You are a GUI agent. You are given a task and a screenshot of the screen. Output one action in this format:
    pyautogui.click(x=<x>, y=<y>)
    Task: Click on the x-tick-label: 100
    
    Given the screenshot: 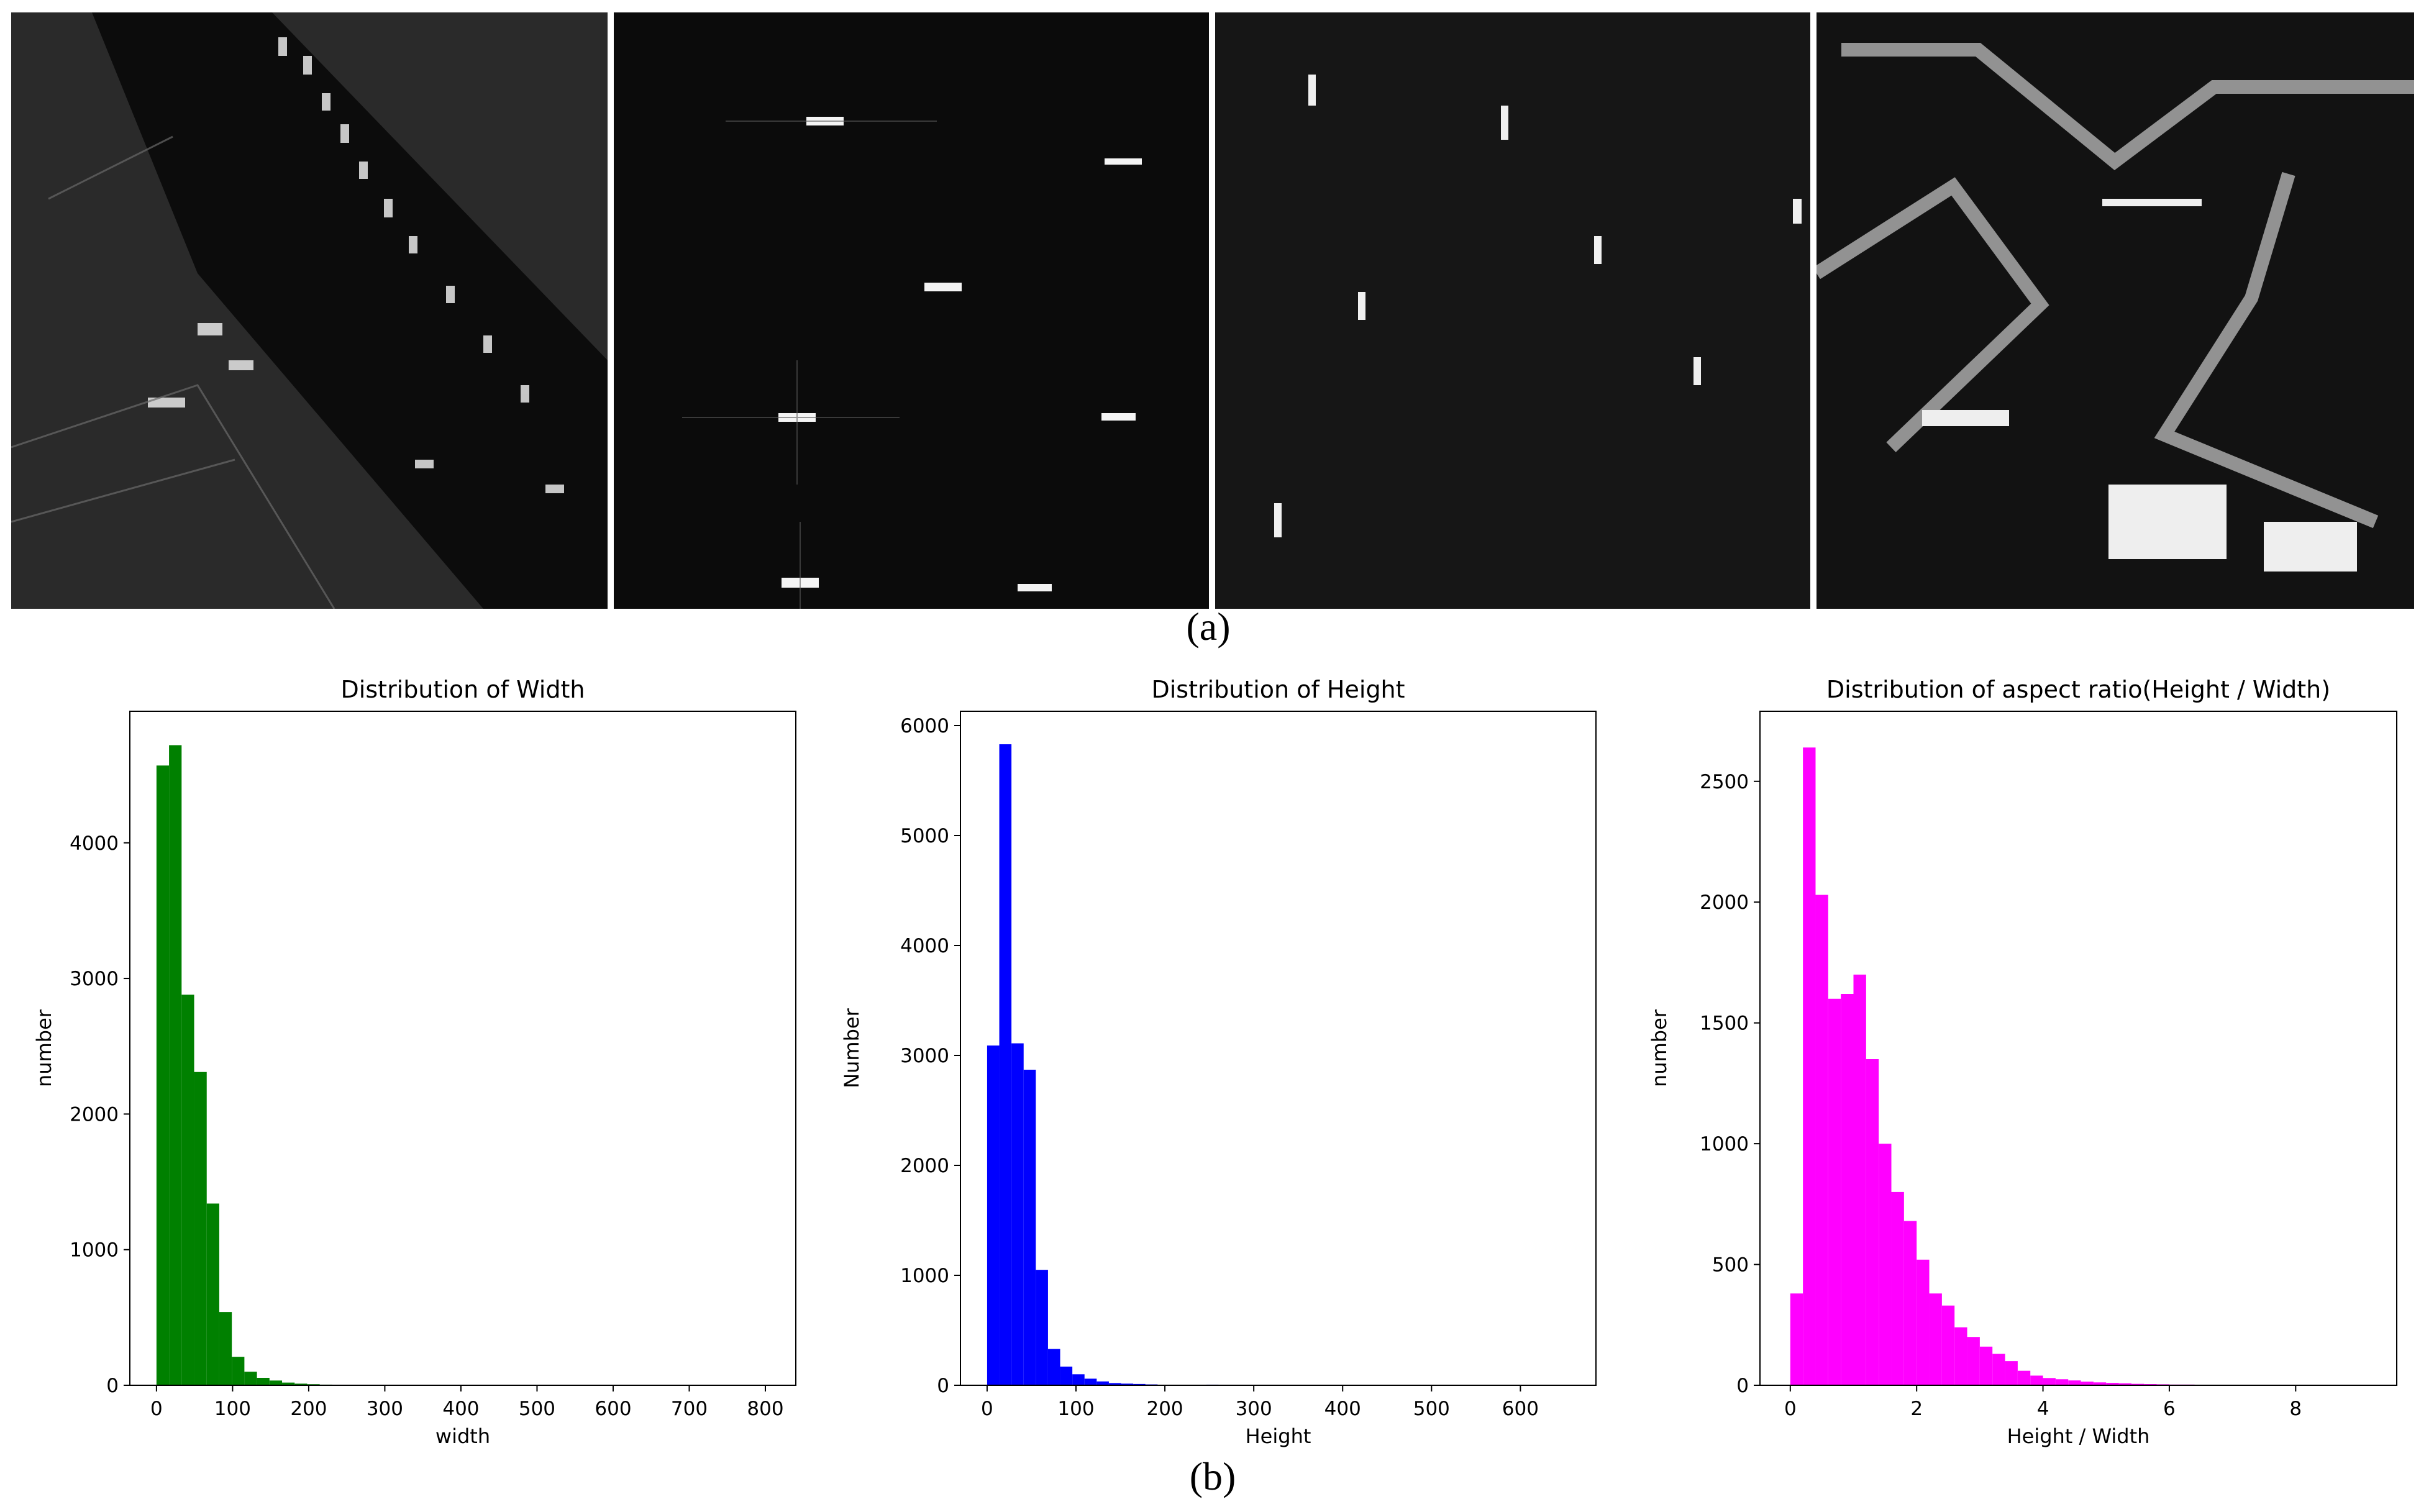 What is the action you would take?
    pyautogui.click(x=1075, y=1409)
    